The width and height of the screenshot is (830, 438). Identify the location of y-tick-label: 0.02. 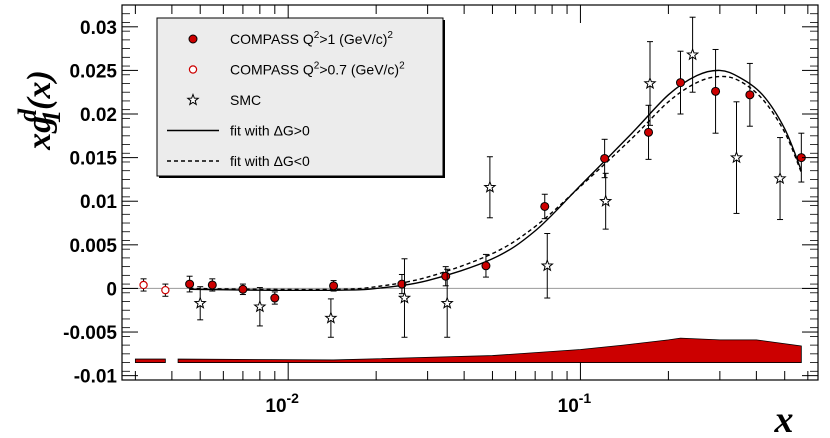
(98, 115).